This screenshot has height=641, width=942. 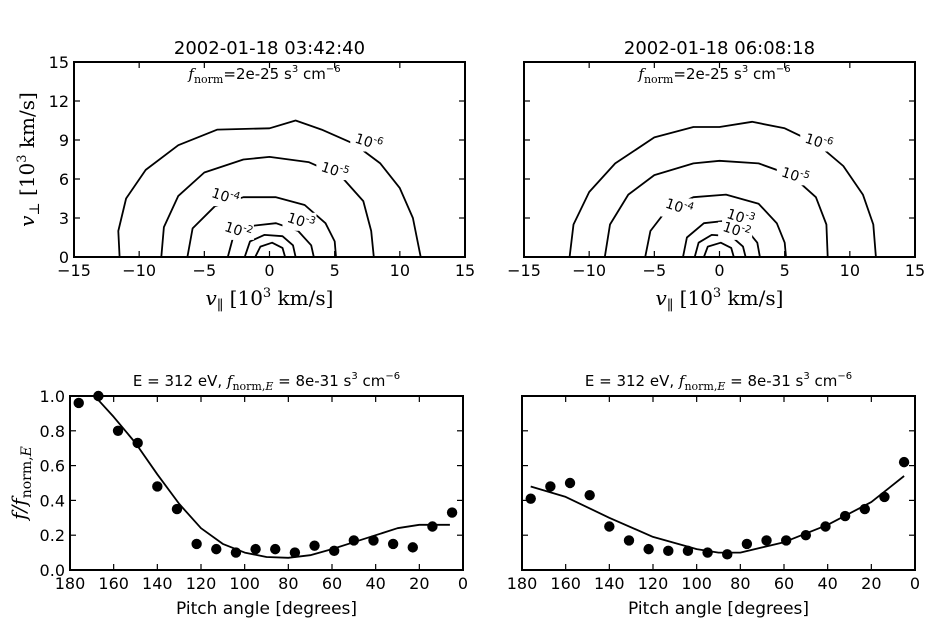 I want to click on y-axis-label: f/fnorm,E, so click(x=21, y=484).